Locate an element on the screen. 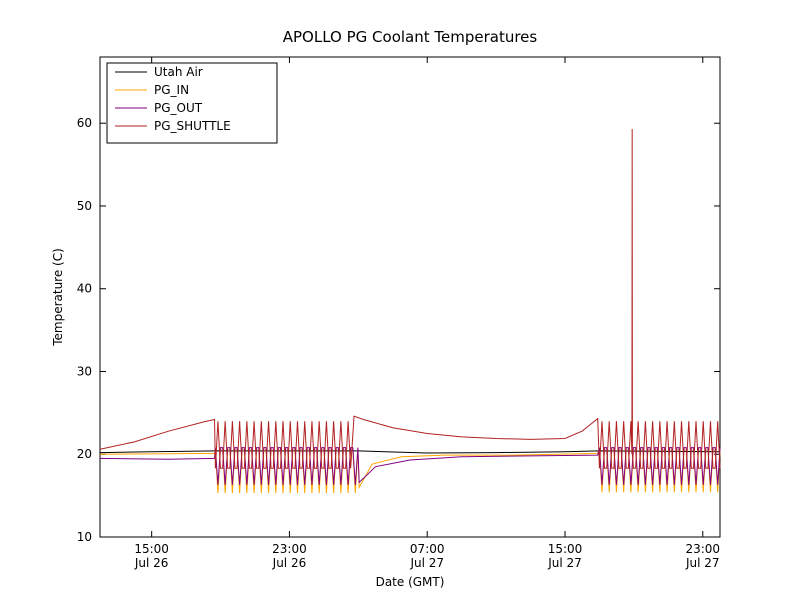 This screenshot has width=800, height=600. x-tick-time-label: 07:00 is located at coordinates (427, 549).